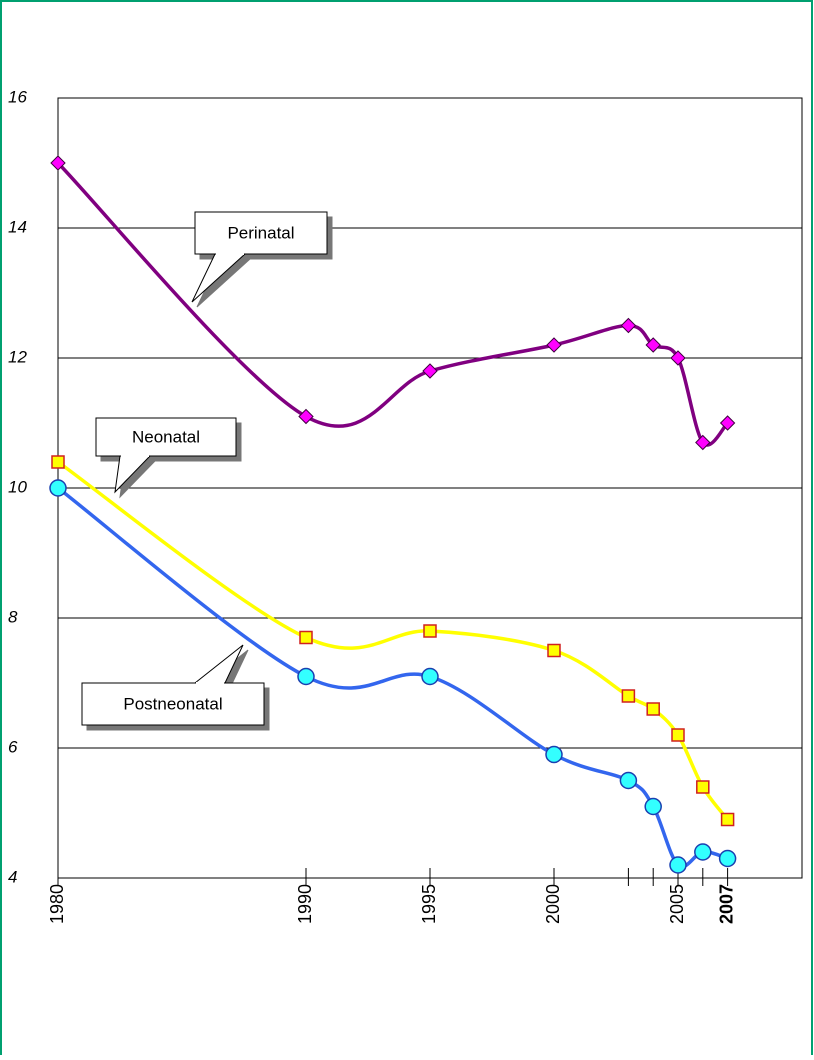 The height and width of the screenshot is (1060, 814). I want to click on x-tick-label: 2007, so click(726, 904).